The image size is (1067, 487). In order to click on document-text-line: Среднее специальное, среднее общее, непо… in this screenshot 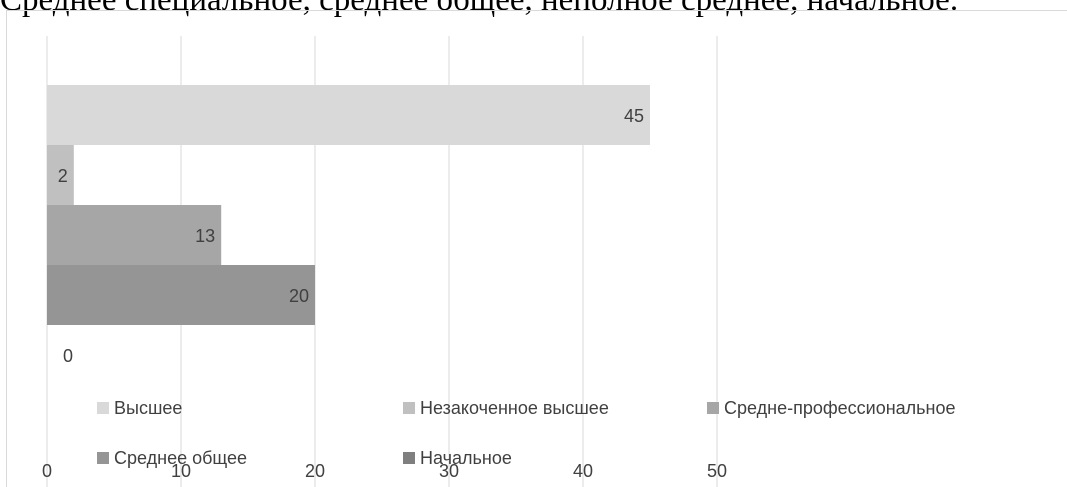, I will do `click(479, 9)`.